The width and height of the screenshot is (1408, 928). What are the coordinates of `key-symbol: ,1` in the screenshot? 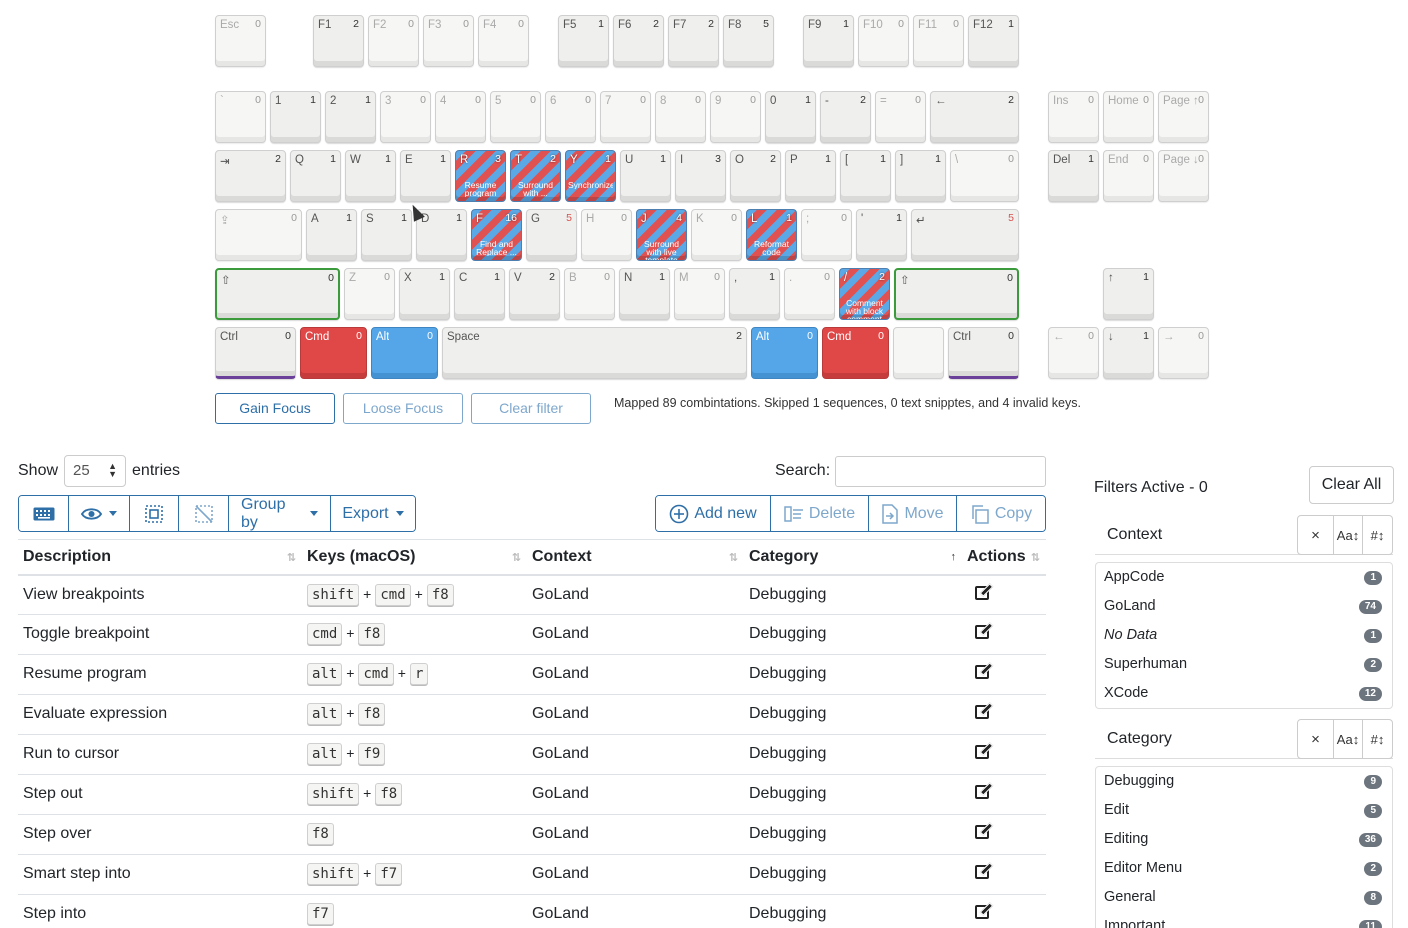 It's located at (754, 294).